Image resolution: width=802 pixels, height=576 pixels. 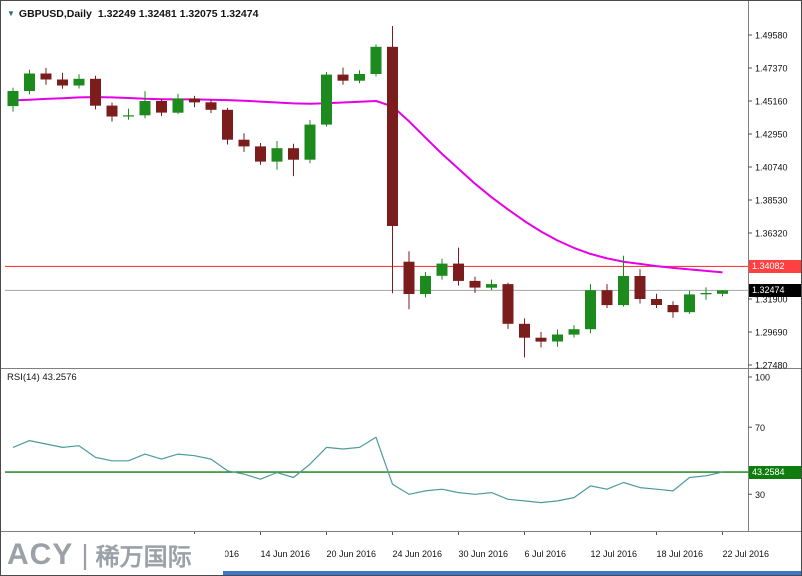 I want to click on time-axis-label: 22 Jul 2016, so click(x=746, y=554).